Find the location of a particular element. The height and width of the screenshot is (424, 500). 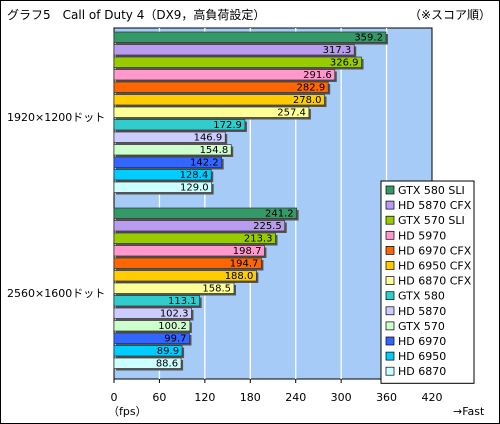

bar-value-label: 225.5 is located at coordinates (267, 226).